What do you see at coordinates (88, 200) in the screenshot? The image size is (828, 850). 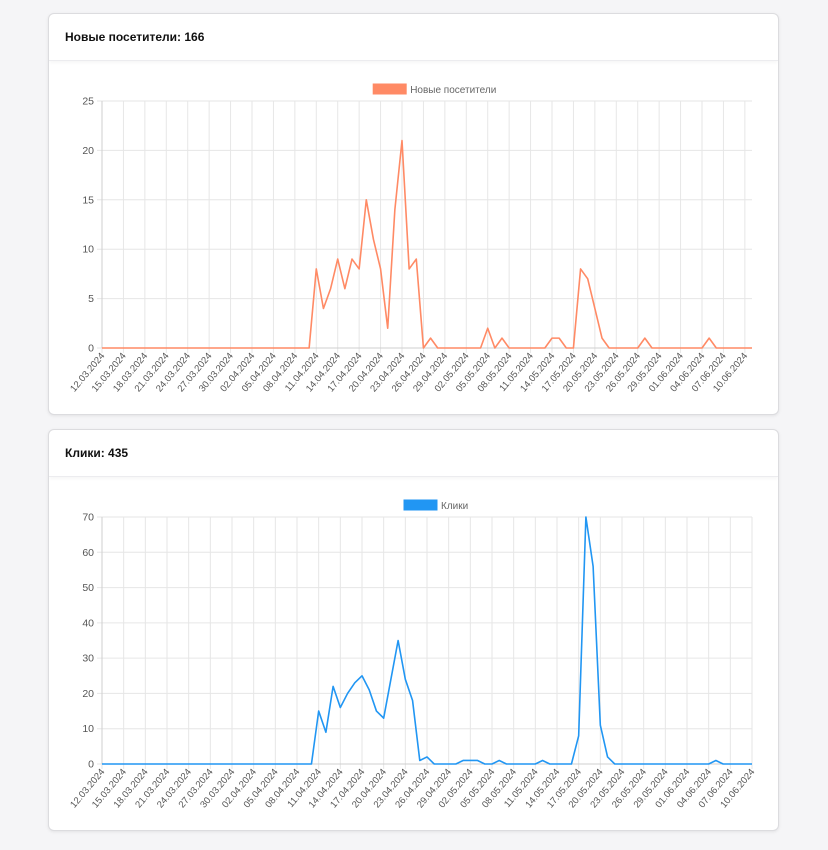 I see `y-tick-label: 15` at bounding box center [88, 200].